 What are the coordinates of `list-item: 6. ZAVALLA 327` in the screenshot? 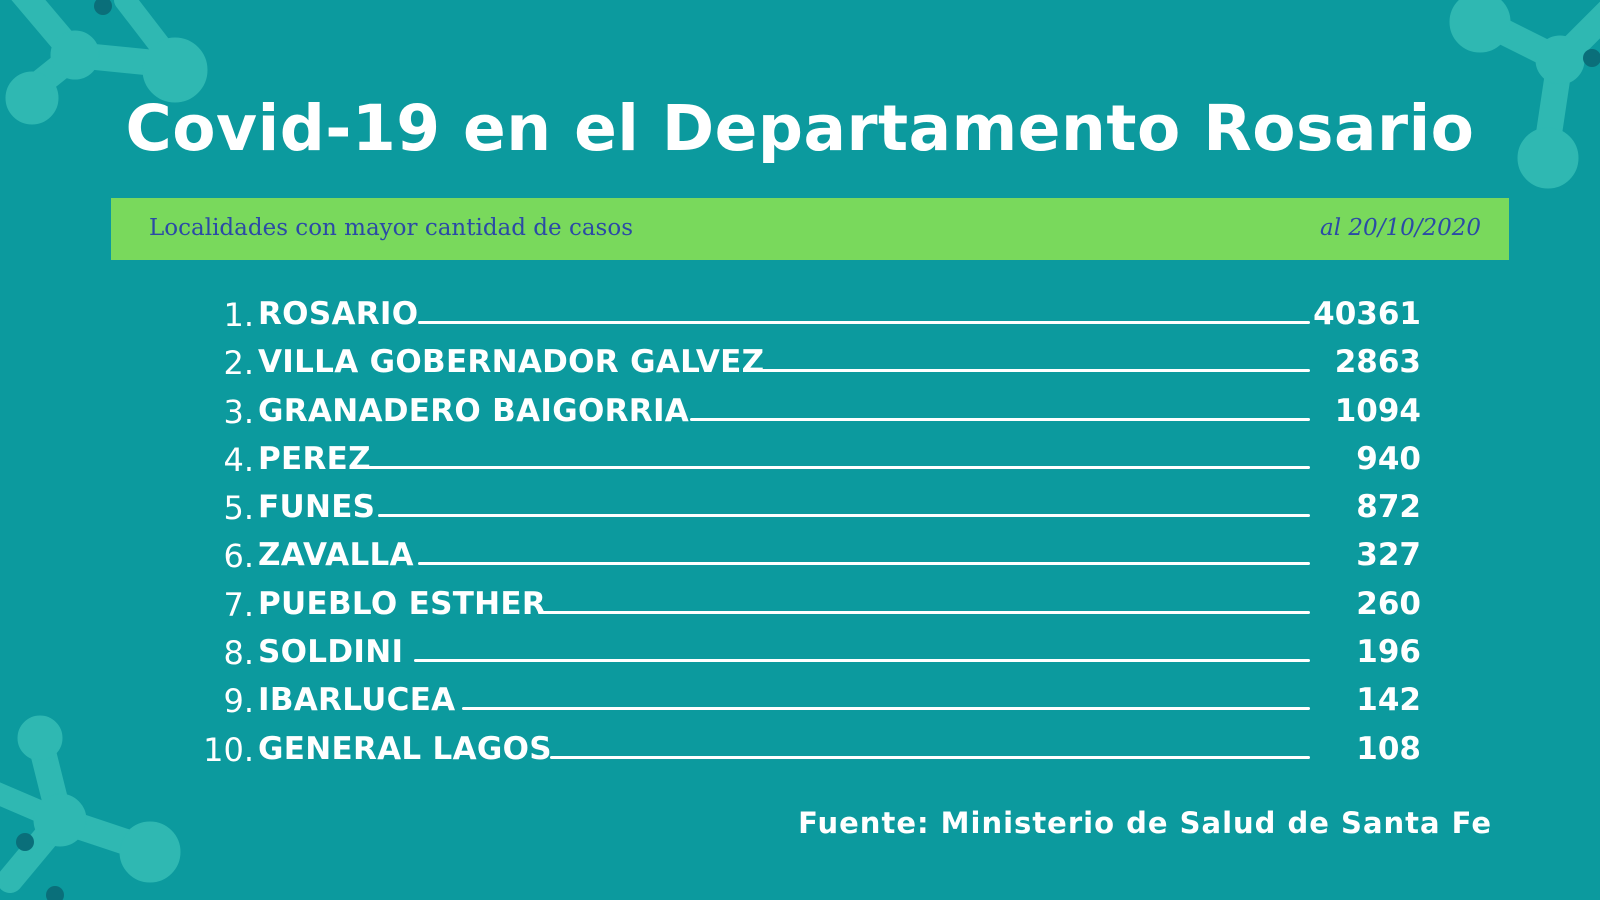 It's located at (800, 555).